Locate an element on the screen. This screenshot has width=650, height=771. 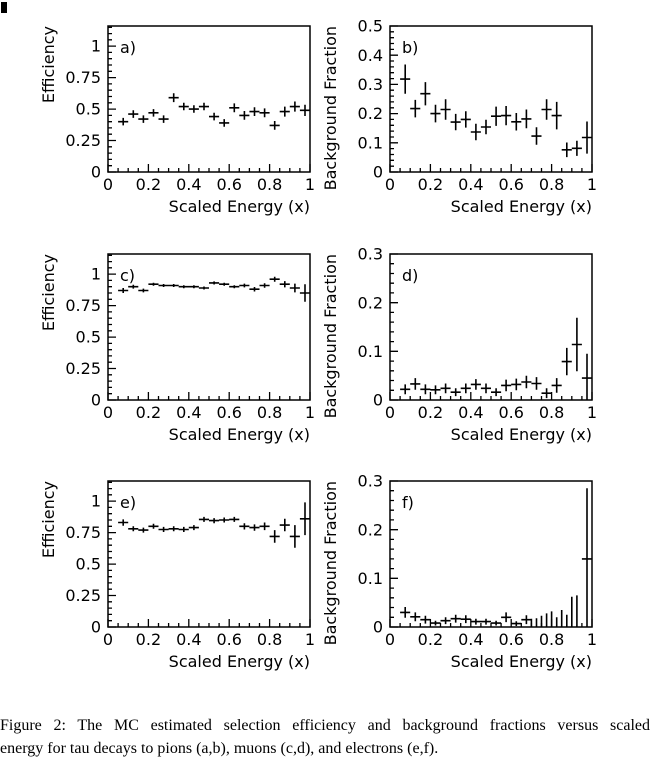
panel-letter: b) is located at coordinates (410, 47).